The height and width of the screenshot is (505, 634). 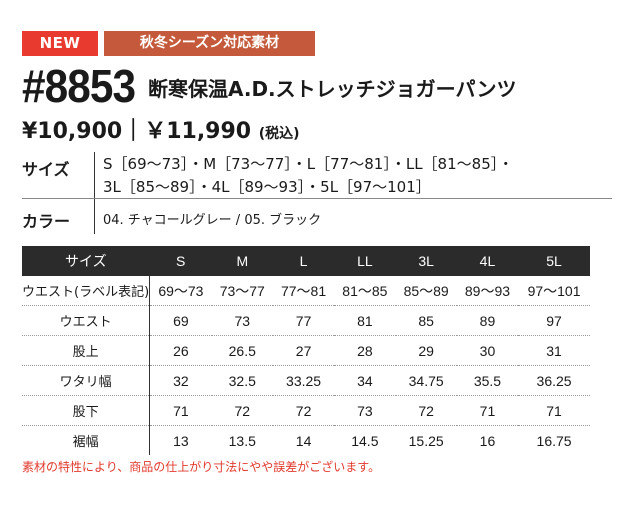 I want to click on table-cell: 35.5, so click(x=487, y=380).